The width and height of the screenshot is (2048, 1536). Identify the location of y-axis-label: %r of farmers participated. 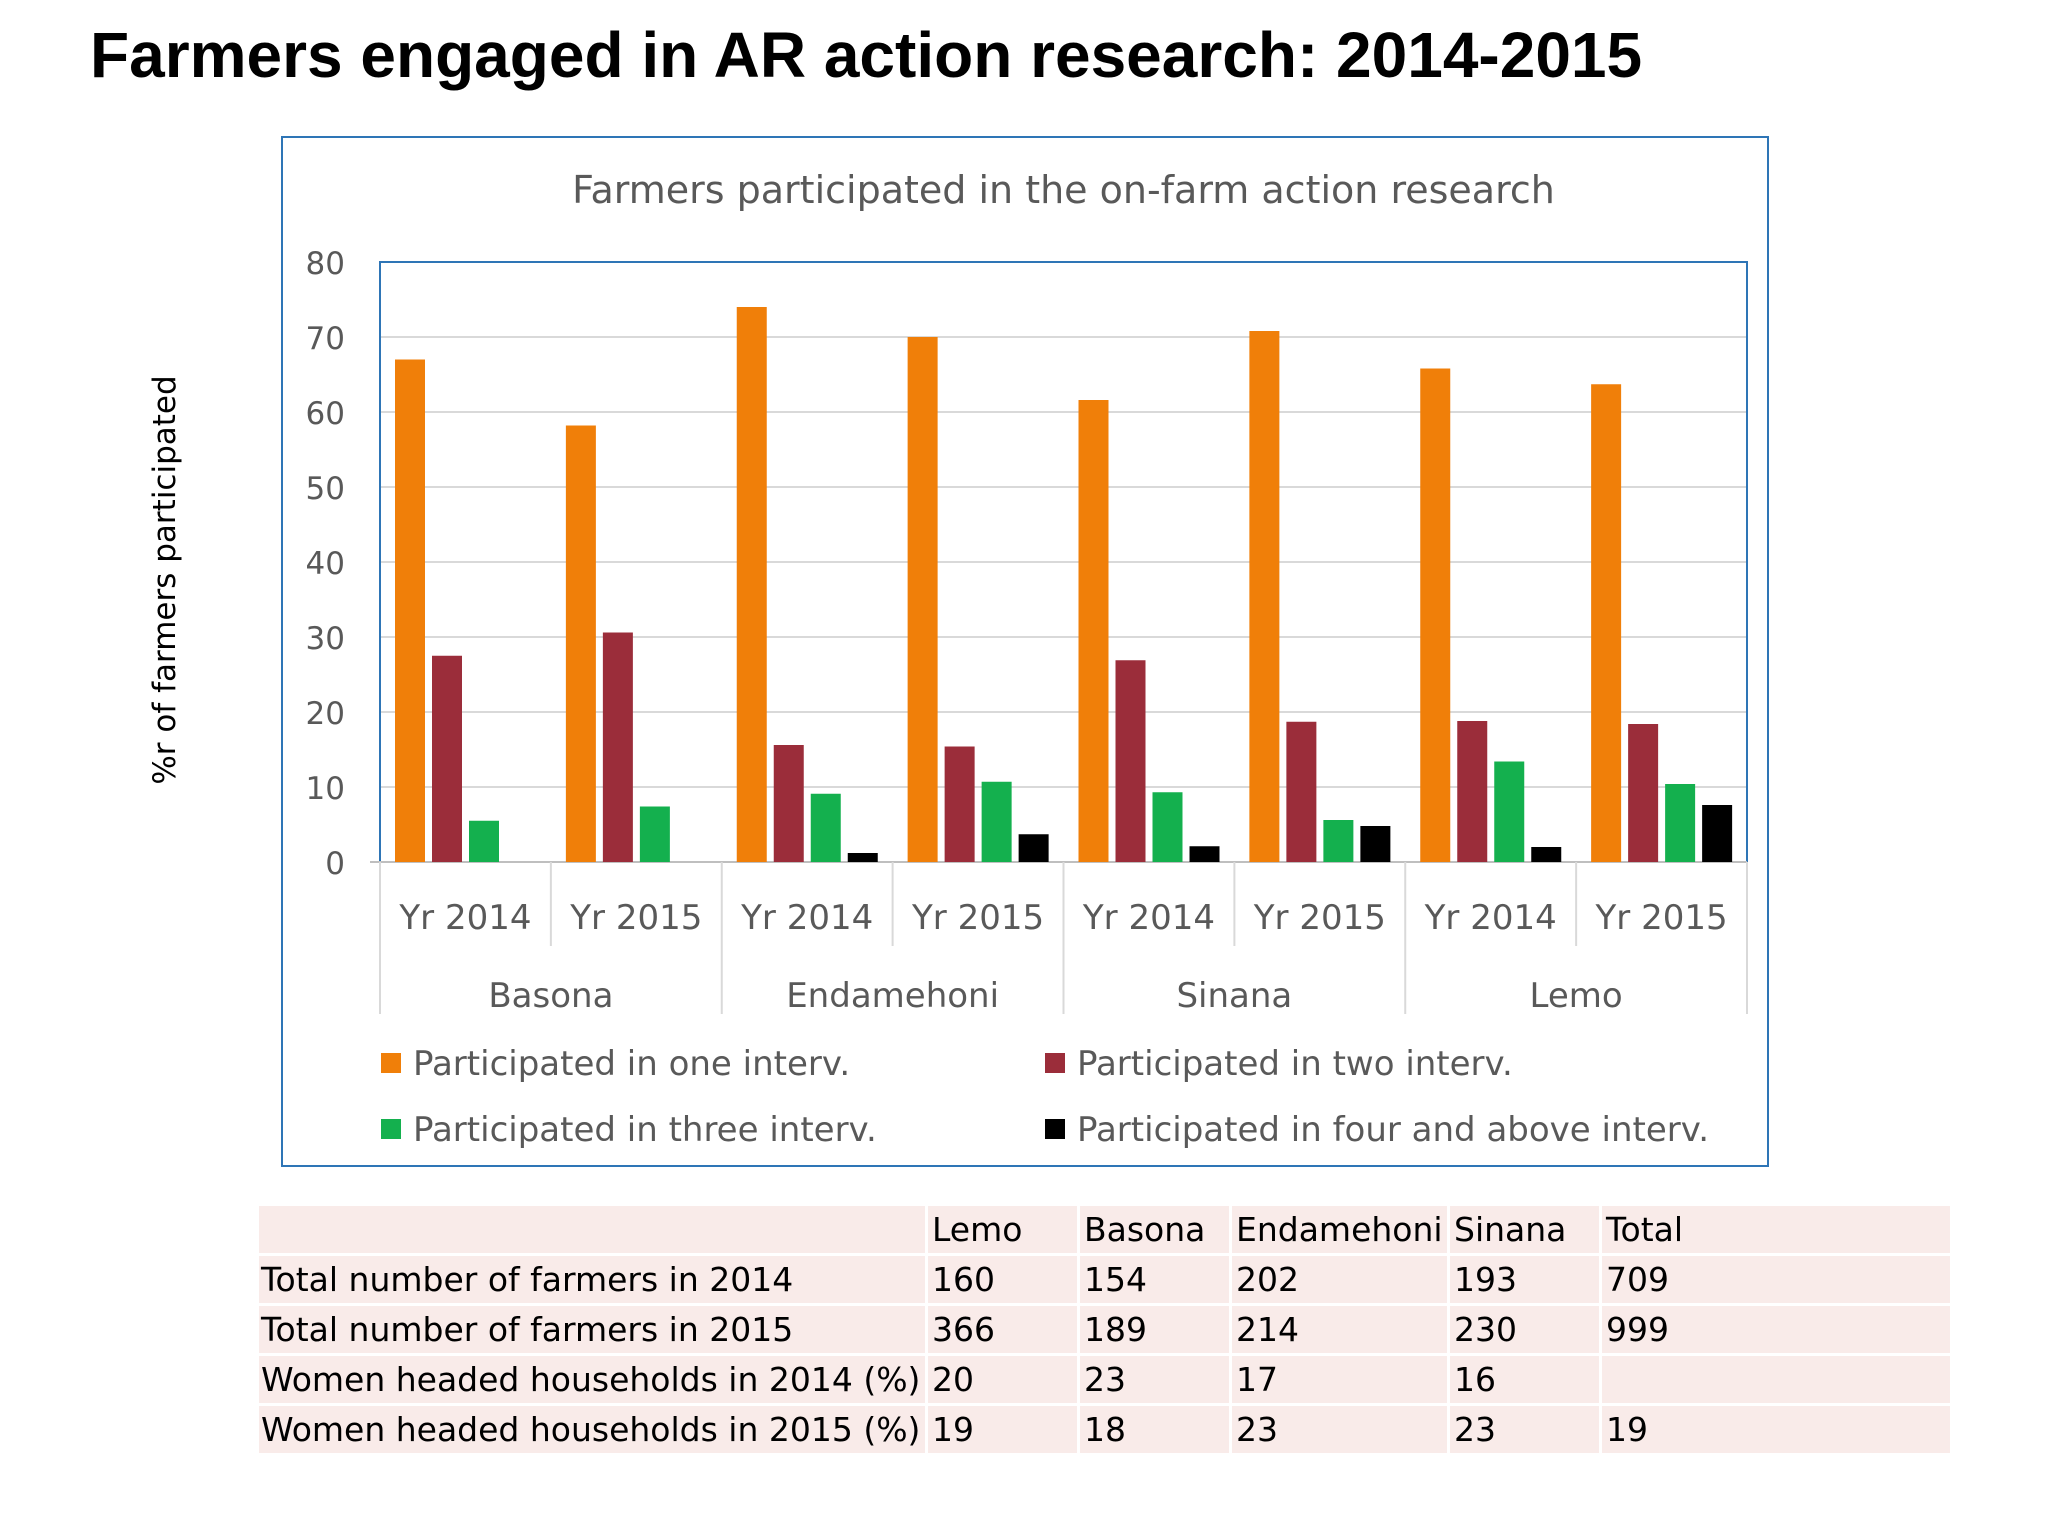
(165, 580).